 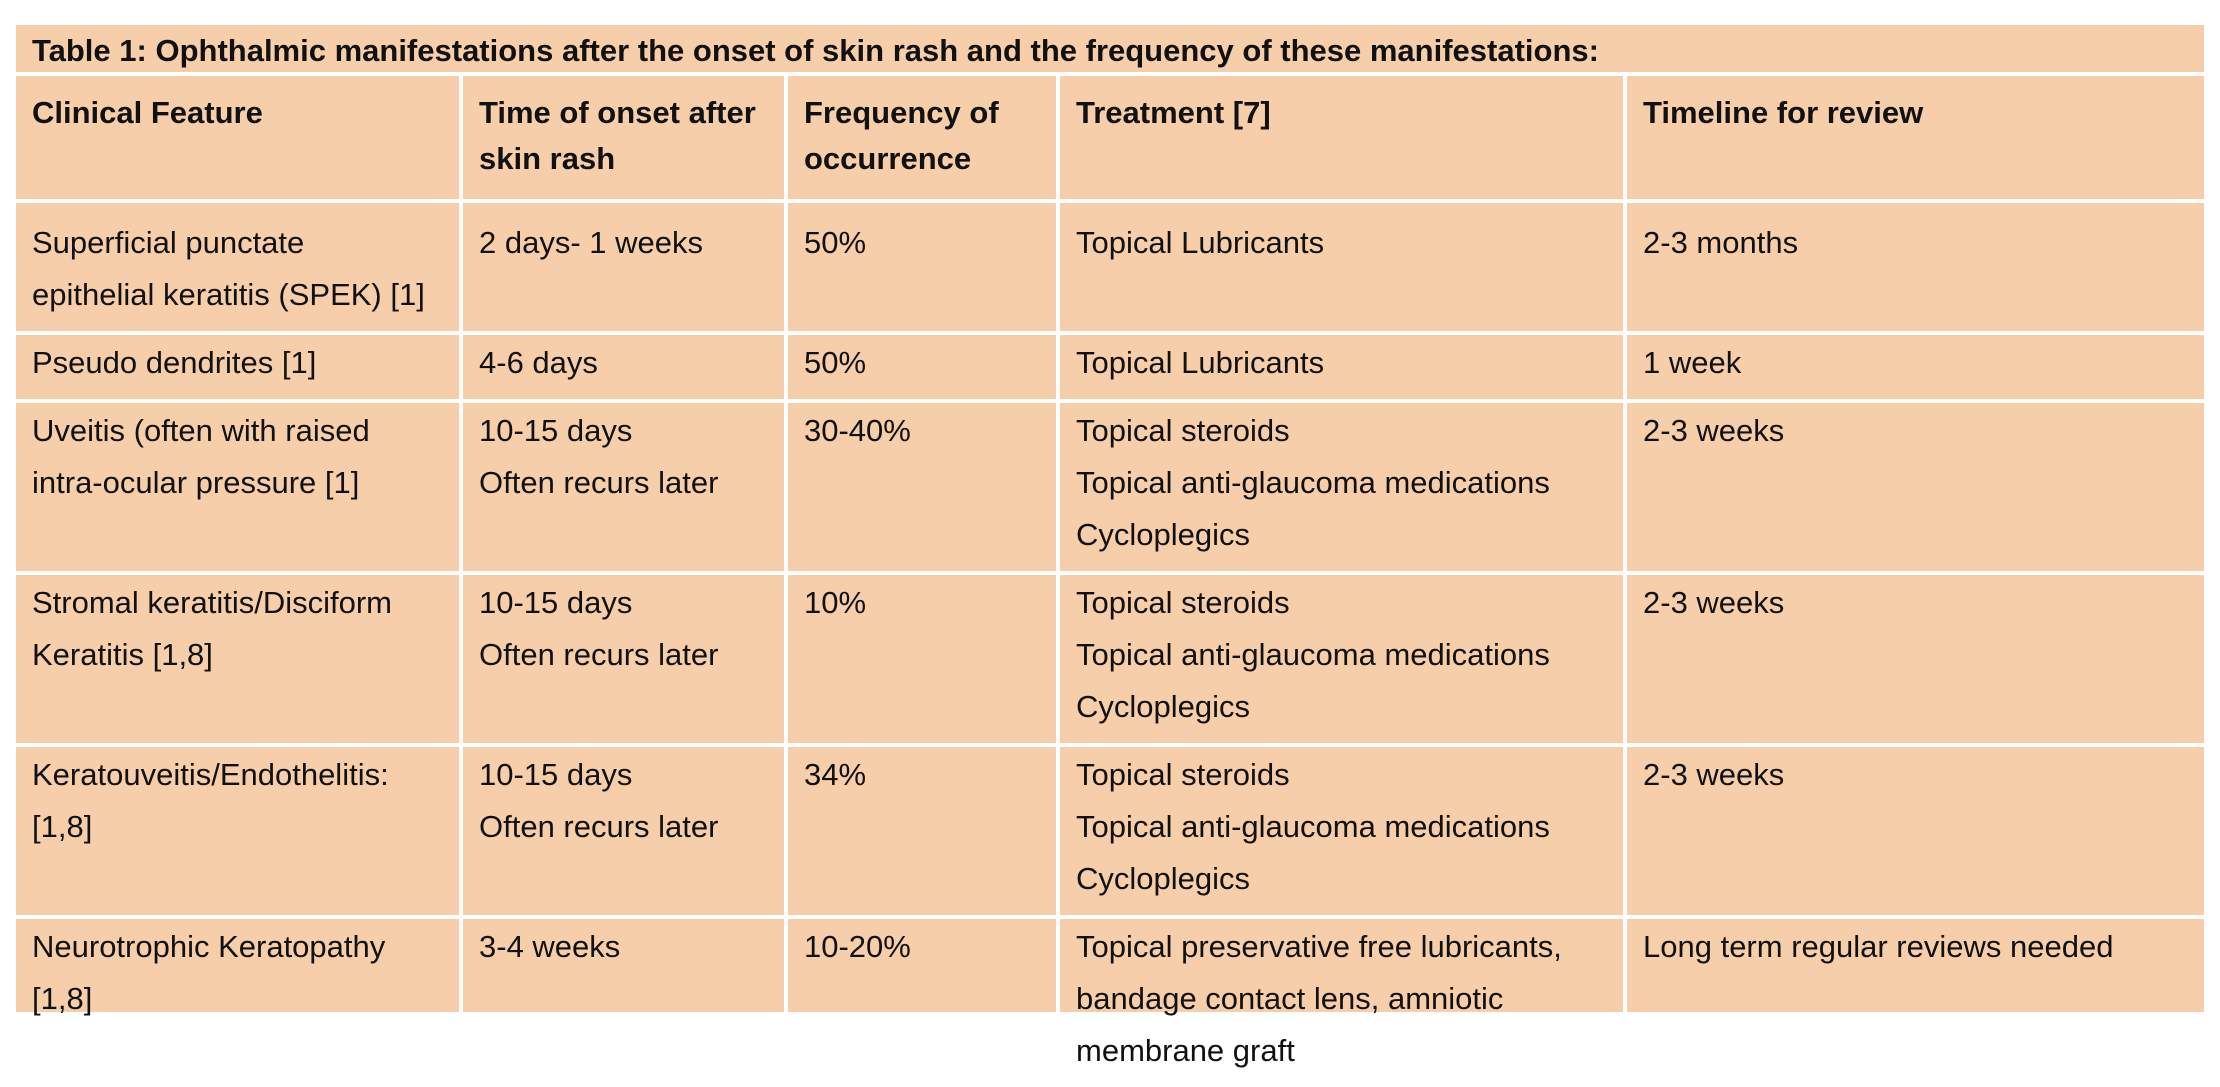 I want to click on cell-review: Long term regular reviews needed, so click(x=1913, y=1001).